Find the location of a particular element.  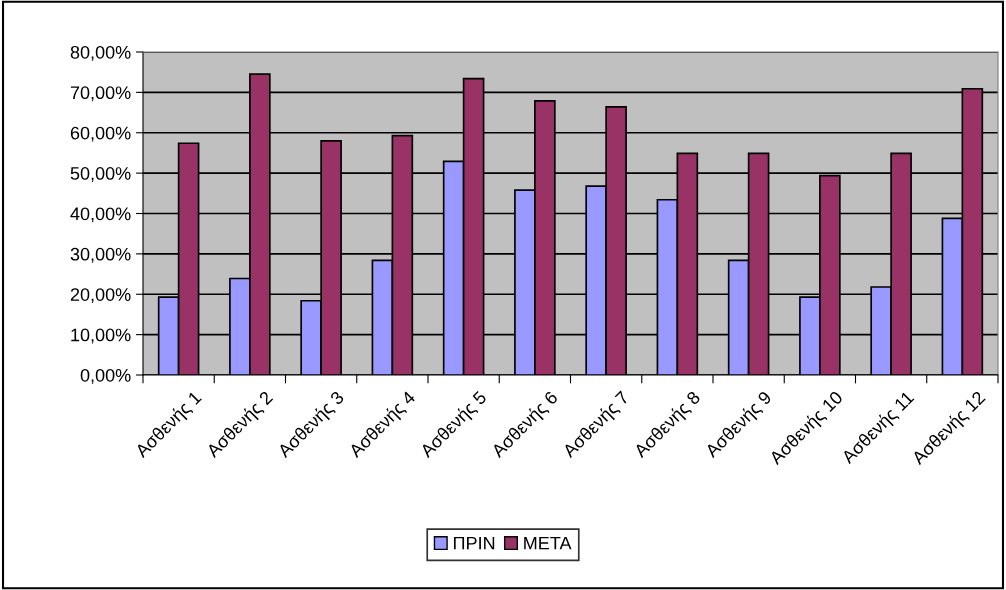

legend-label: ΜΕΤΑ is located at coordinates (548, 543).